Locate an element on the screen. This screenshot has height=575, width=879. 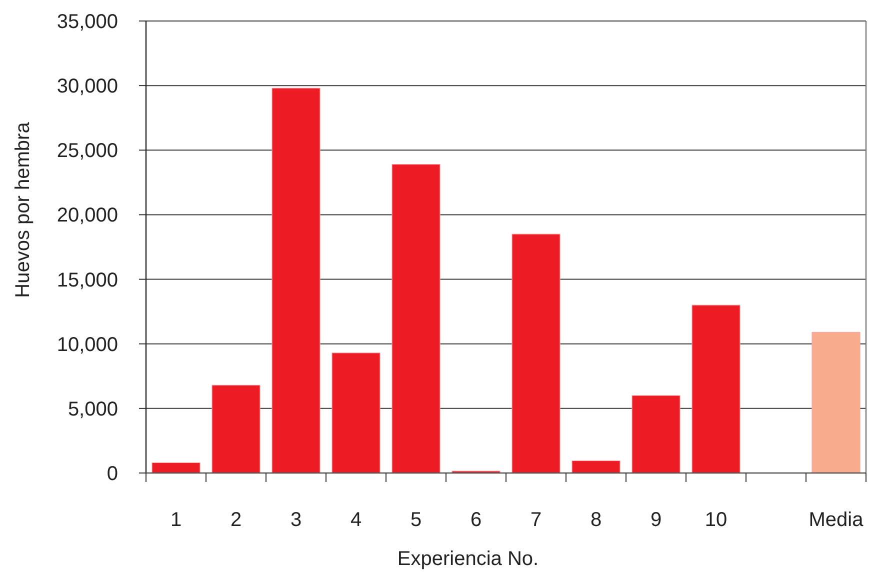
x-tick-label: 7 is located at coordinates (536, 520).